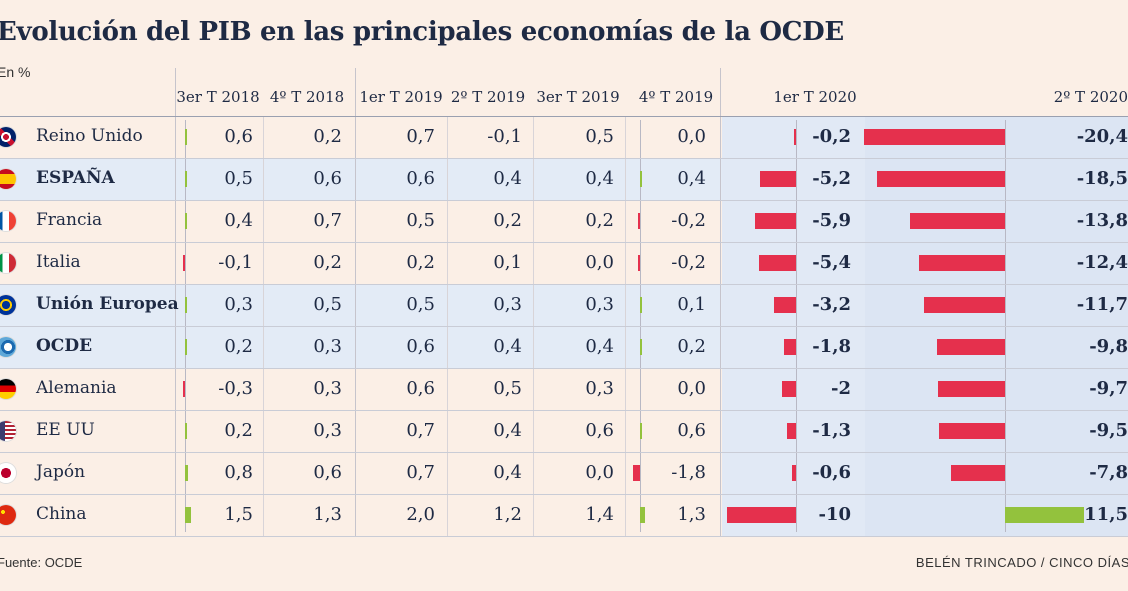 This screenshot has width=1128, height=591. I want to click on header-rule, so click(564, 116).